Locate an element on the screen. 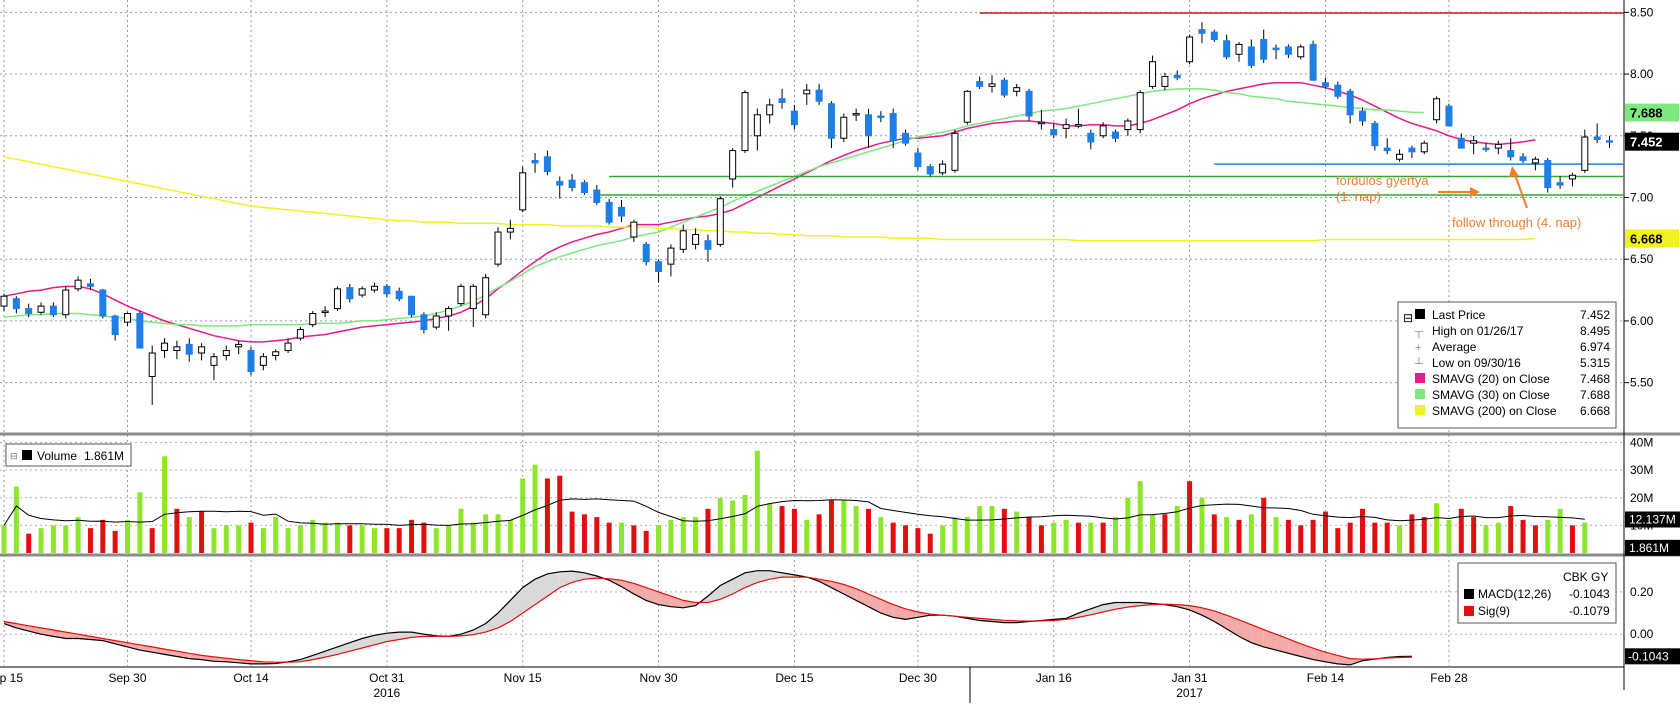 Image resolution: width=1680 pixels, height=708 pixels. macd-legend-macd-label: MACD(12,26) is located at coordinates (1514, 594).